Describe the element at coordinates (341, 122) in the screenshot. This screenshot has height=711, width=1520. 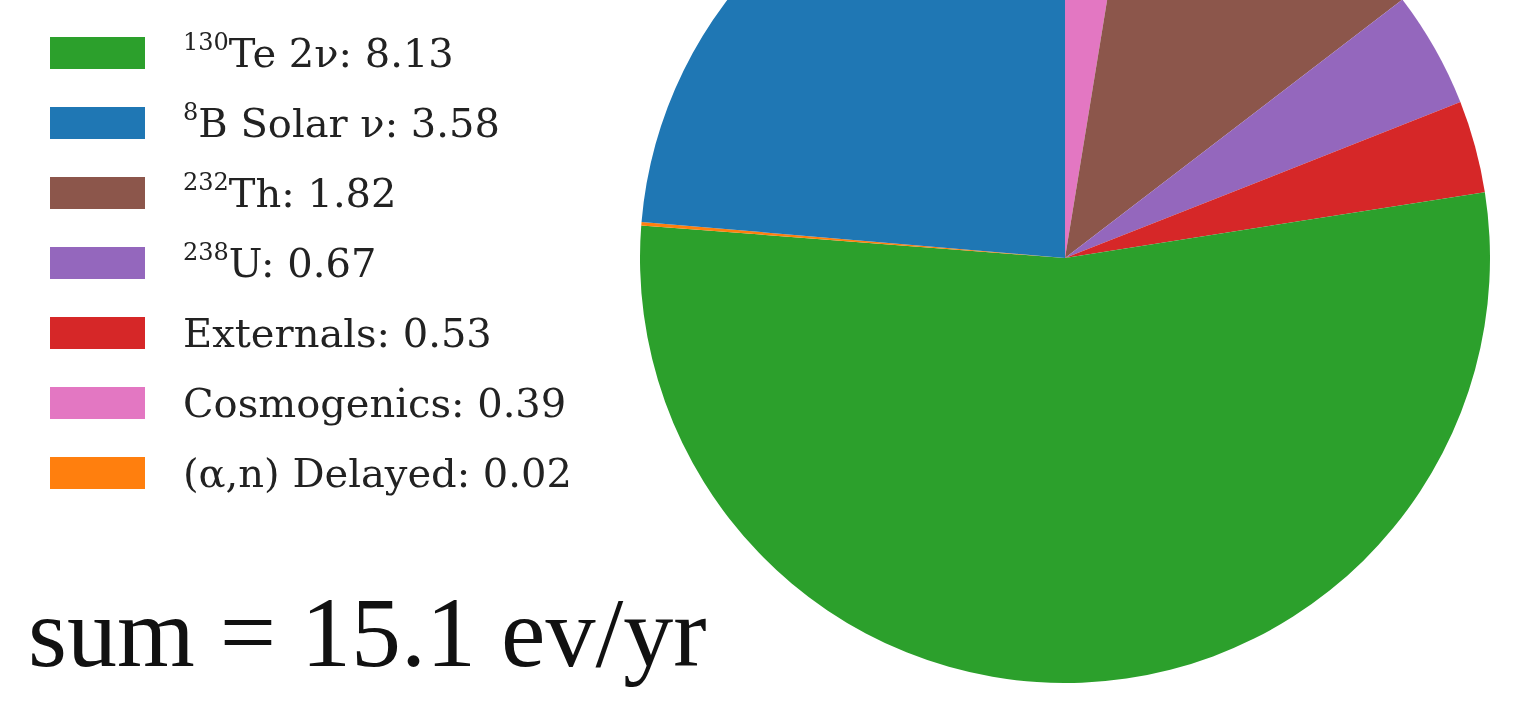
I see `legend-label: $^{8}$B Solar ν: 3.58` at that location.